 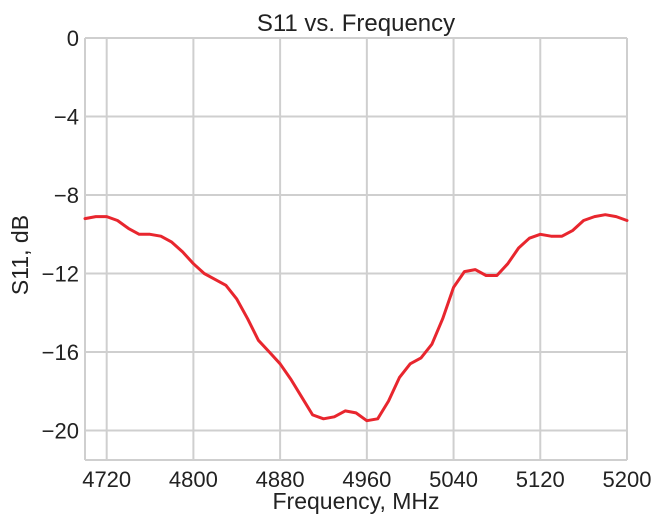 I want to click on x-tick-label: 4800, so click(x=193, y=479).